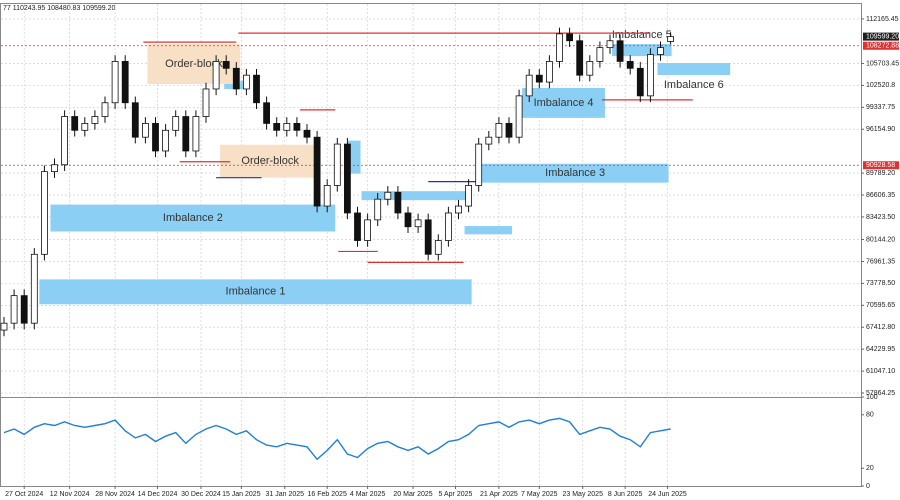 This screenshot has width=900, height=500. Describe the element at coordinates (880, 195) in the screenshot. I see `y-tick-label: 86606.35` at that location.